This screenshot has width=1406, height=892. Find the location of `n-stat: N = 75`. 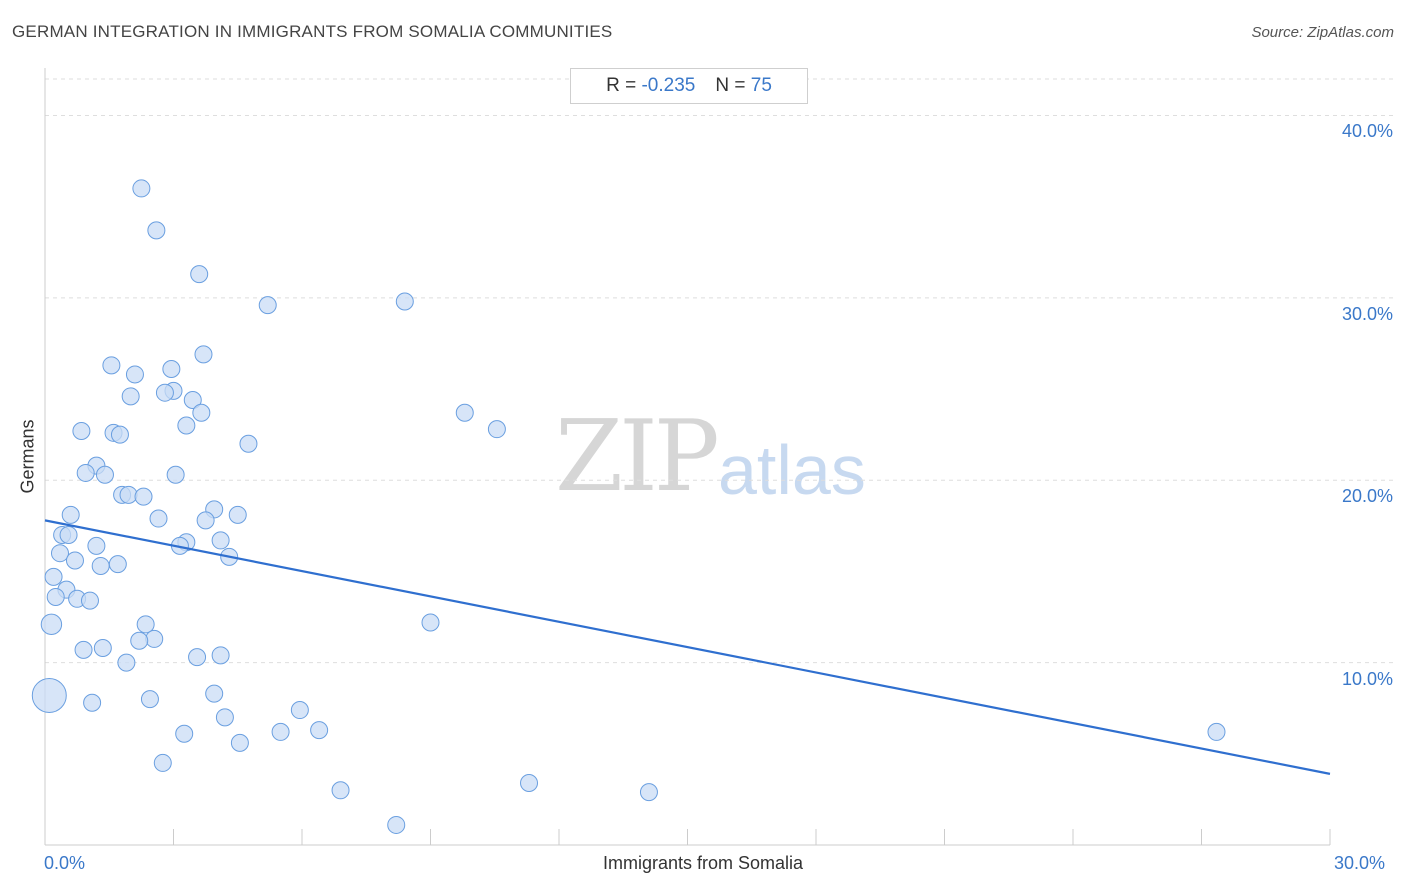

n-stat: N = 75 is located at coordinates (743, 86).